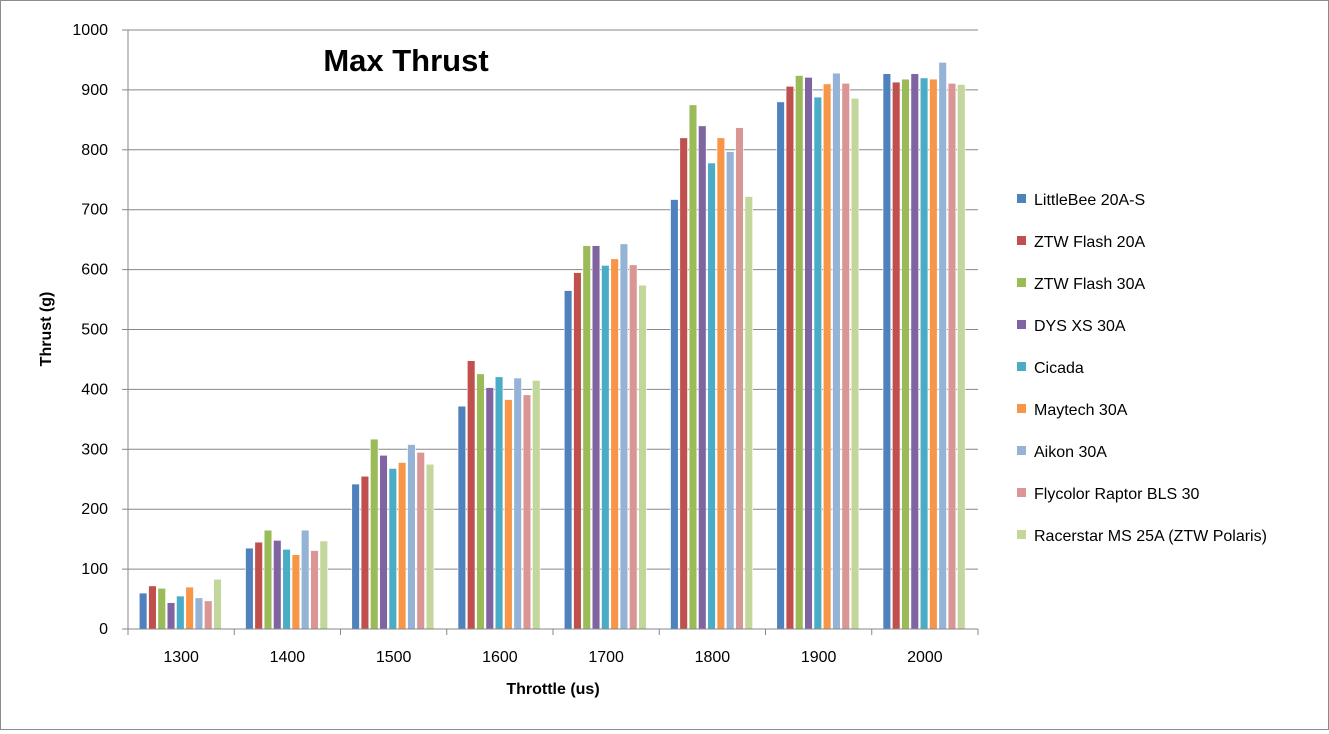  Describe the element at coordinates (94, 449) in the screenshot. I see `y-tick-label: 300` at that location.